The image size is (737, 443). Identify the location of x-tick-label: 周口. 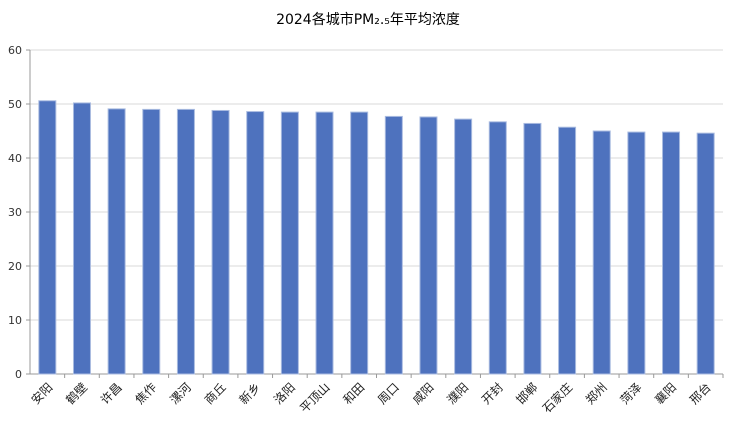
(388, 393).